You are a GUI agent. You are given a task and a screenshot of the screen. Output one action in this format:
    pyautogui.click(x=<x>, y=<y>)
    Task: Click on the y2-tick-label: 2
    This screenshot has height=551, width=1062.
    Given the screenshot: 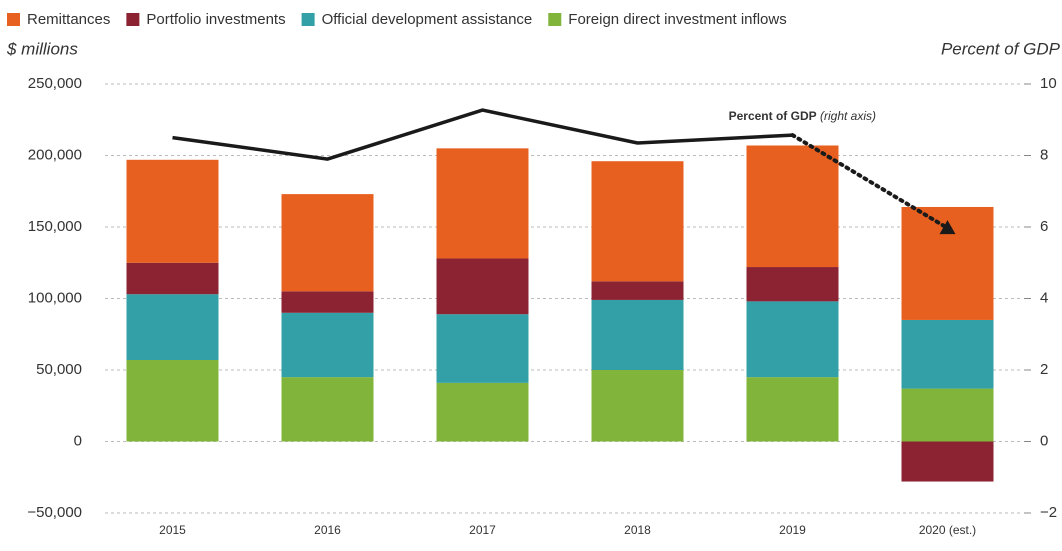 What is the action you would take?
    pyautogui.click(x=1044, y=369)
    